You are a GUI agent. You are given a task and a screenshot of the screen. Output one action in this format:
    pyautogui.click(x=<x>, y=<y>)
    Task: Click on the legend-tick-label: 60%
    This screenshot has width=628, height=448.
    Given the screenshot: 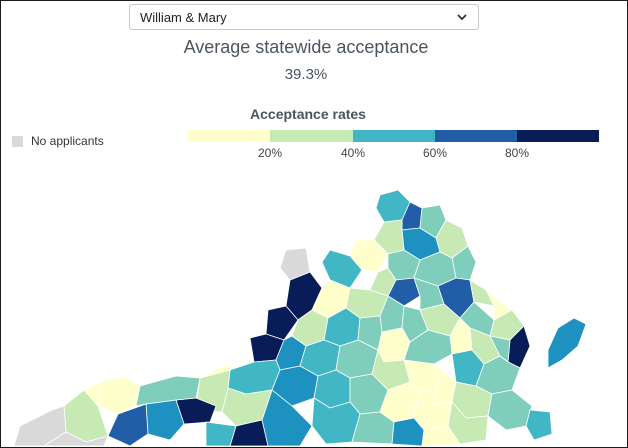 What is the action you would take?
    pyautogui.click(x=435, y=153)
    